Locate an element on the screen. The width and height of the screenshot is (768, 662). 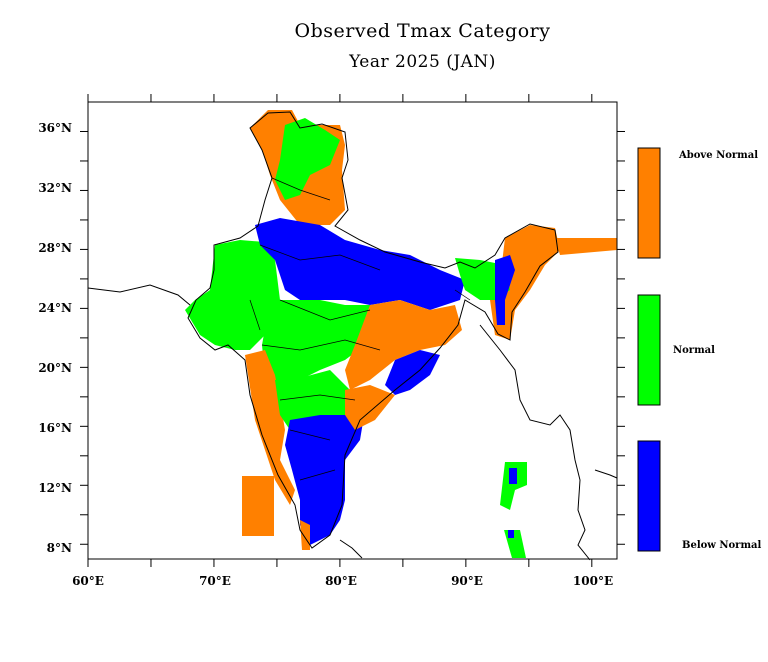
cells-above-coromandel is located at coordinates (370, 407).